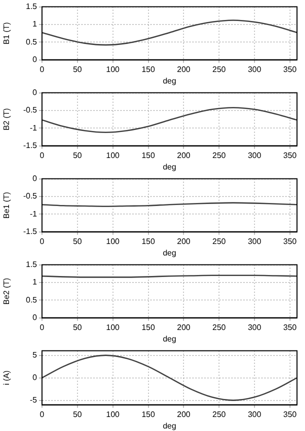 The height and width of the screenshot is (431, 305). I want to click on y-axis-title: Be1 (T), so click(7, 205).